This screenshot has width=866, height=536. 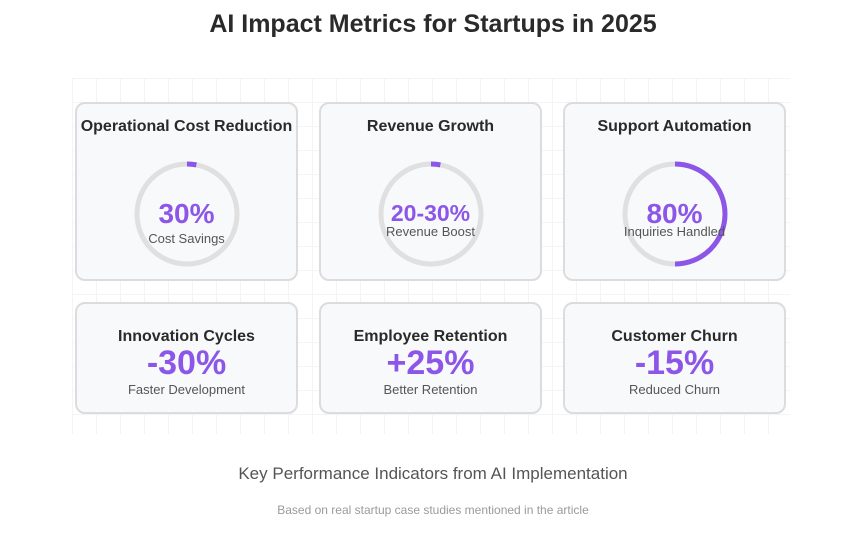 I want to click on chart-title: AI Impact Metrics for Startups in 2025, so click(x=433, y=24).